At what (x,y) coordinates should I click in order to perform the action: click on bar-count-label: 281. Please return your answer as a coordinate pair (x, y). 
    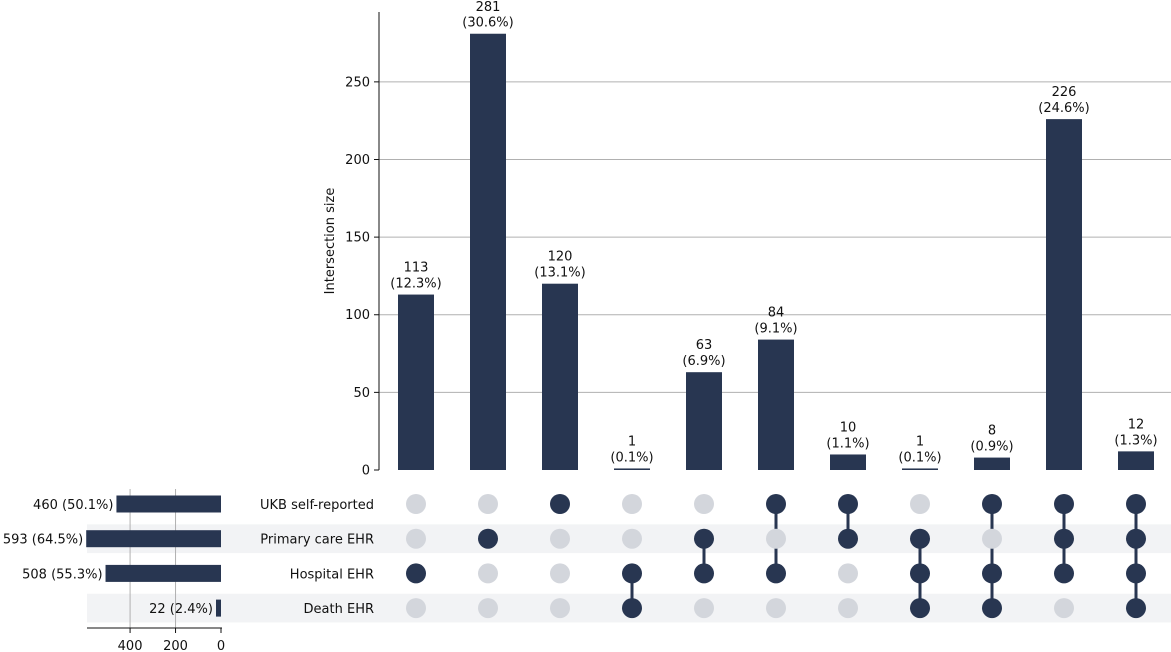
    Looking at the image, I should click on (488, 7).